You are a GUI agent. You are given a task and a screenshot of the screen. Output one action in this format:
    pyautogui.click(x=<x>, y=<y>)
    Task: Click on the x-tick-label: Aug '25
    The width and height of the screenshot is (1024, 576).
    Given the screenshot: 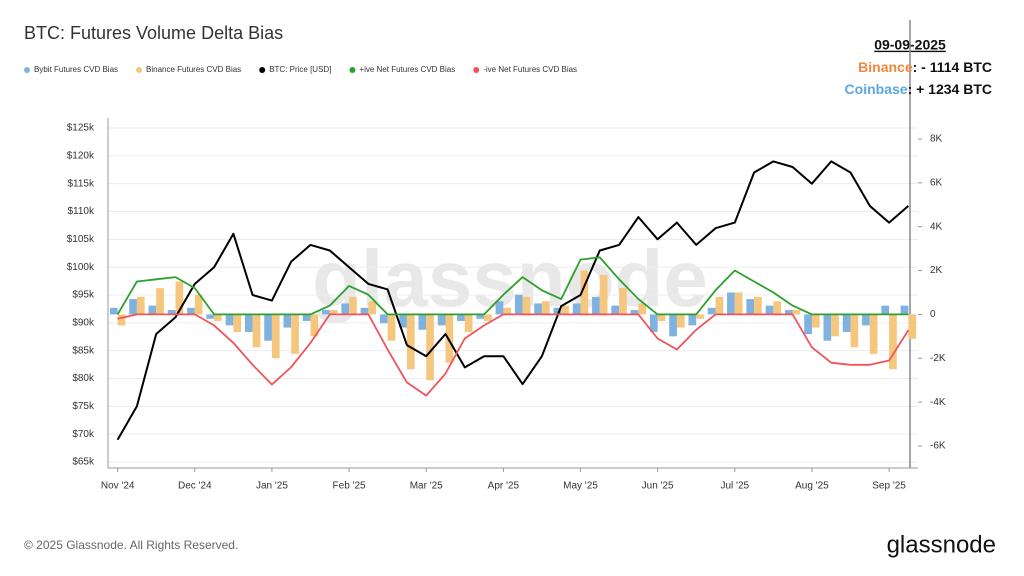 What is the action you would take?
    pyautogui.click(x=812, y=486)
    